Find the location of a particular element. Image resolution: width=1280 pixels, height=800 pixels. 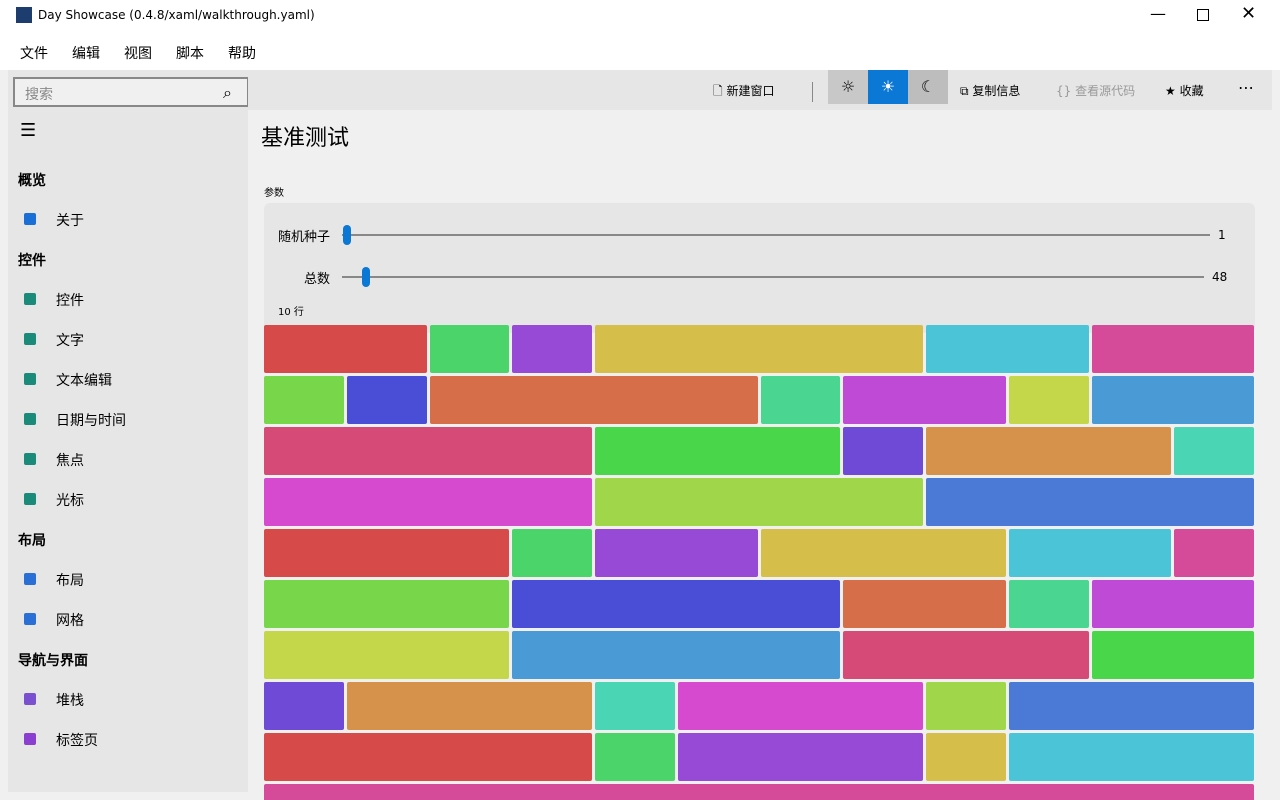

copy-info-button: ⧉ 复制信息 is located at coordinates (990, 91).